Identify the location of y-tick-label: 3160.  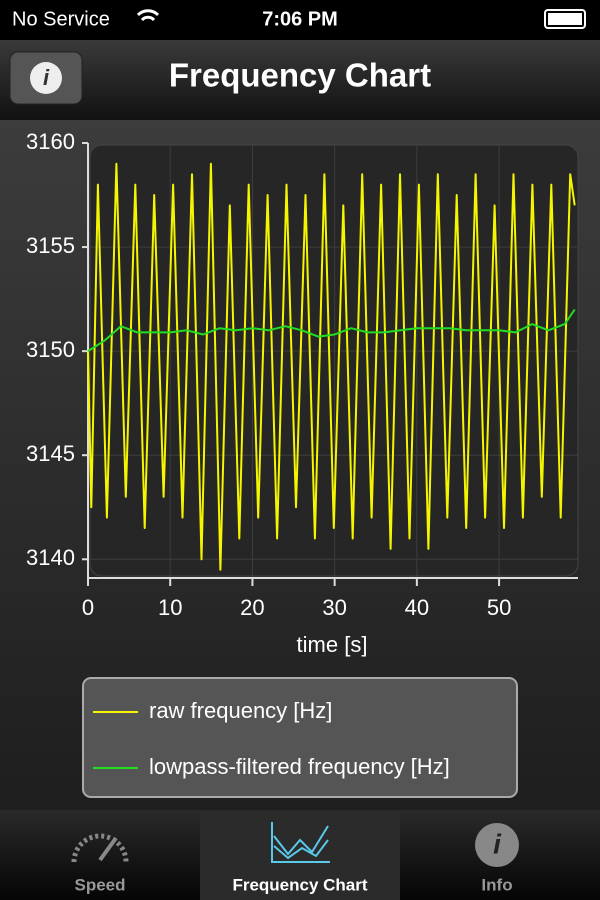
(50, 141).